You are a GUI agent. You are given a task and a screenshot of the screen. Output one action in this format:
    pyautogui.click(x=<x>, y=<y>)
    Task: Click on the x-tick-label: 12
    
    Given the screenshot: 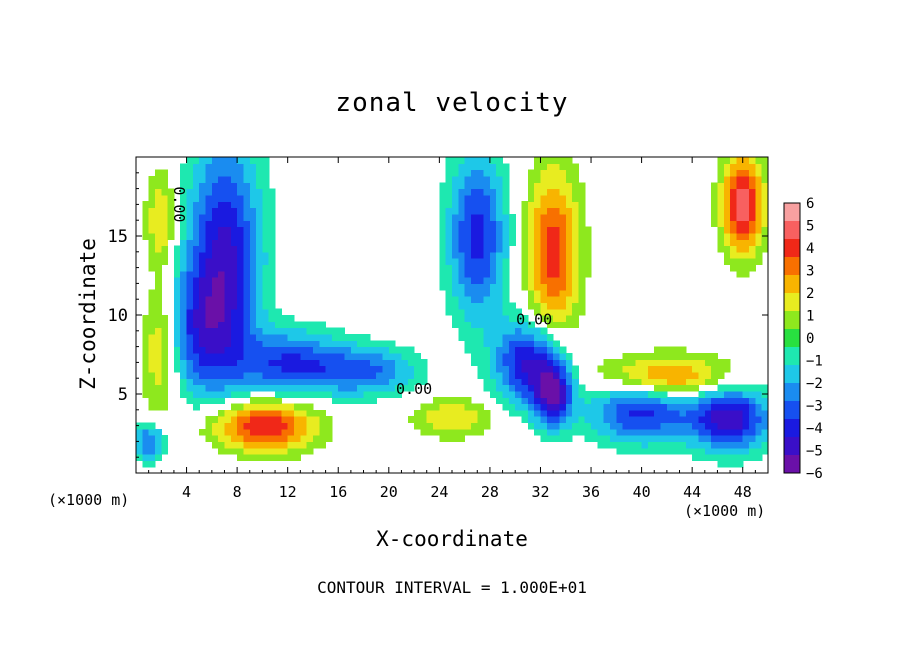 What is the action you would take?
    pyautogui.click(x=288, y=492)
    